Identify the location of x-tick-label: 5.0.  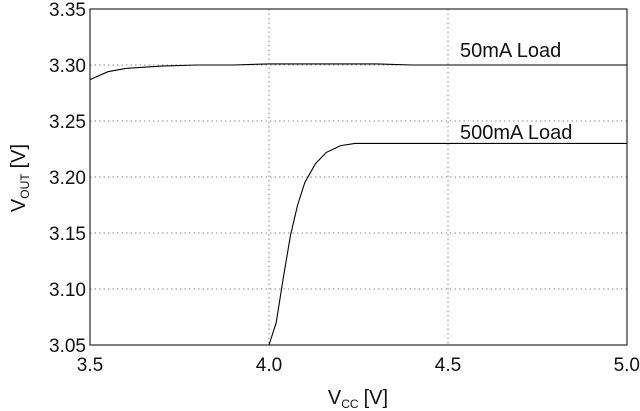
(627, 365).